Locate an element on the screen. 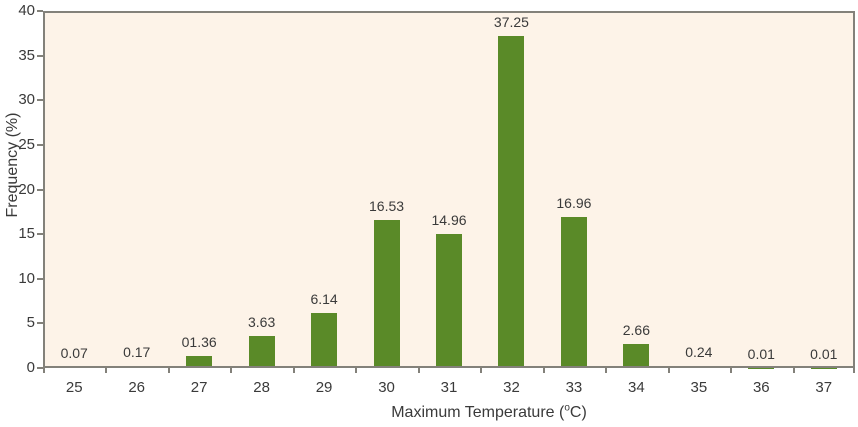 The image size is (858, 427). x-axis-title-suffix: C) is located at coordinates (578, 412).